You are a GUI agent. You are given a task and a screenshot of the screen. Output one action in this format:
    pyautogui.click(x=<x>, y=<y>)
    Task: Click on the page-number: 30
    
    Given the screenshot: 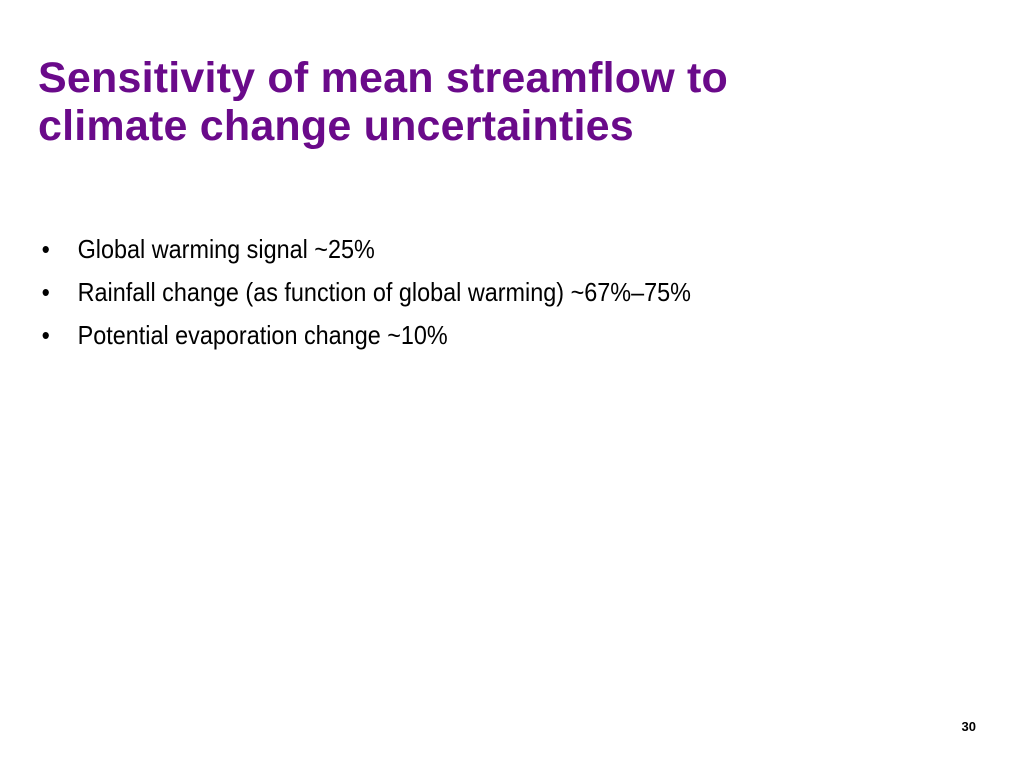 What is the action you would take?
    pyautogui.click(x=968, y=726)
    